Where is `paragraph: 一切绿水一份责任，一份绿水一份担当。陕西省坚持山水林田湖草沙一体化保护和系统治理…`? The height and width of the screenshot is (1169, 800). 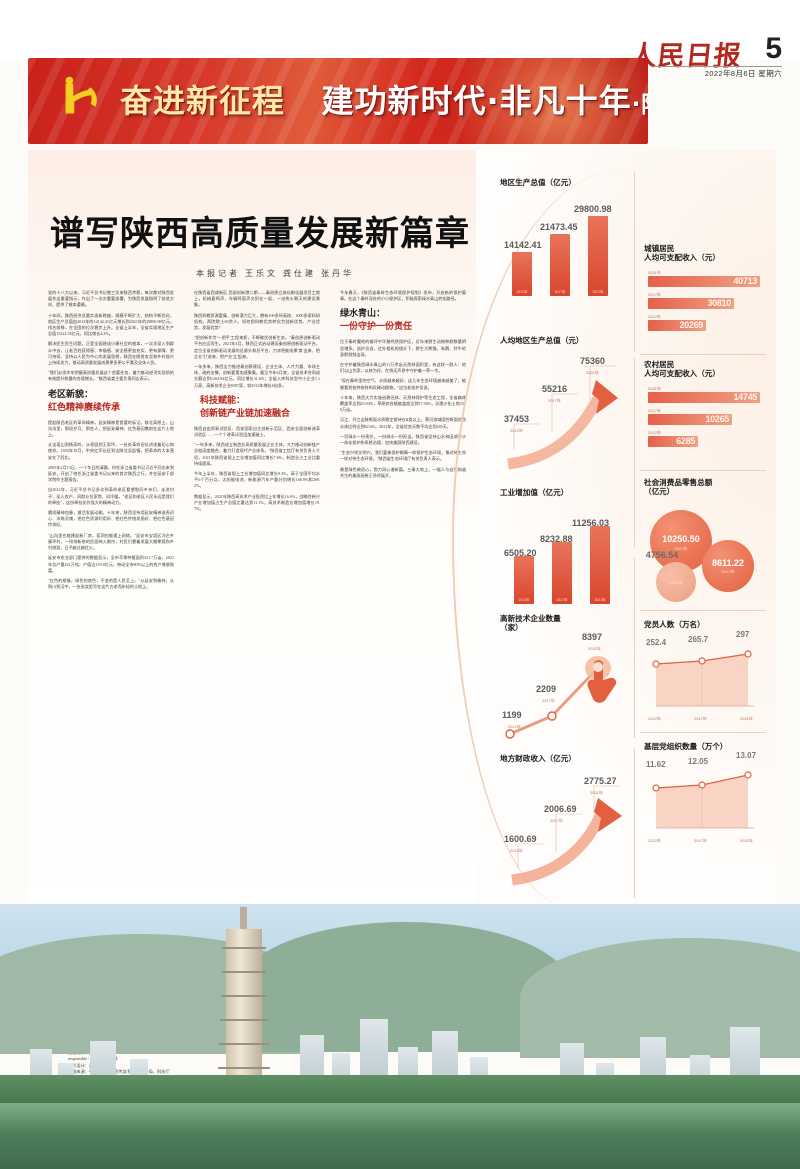 paragraph: 一切绿水一份责任，一份绿水一份担当。陕西省坚持山水林田湖草沙一体化保护和系统治理… is located at coordinates (403, 439).